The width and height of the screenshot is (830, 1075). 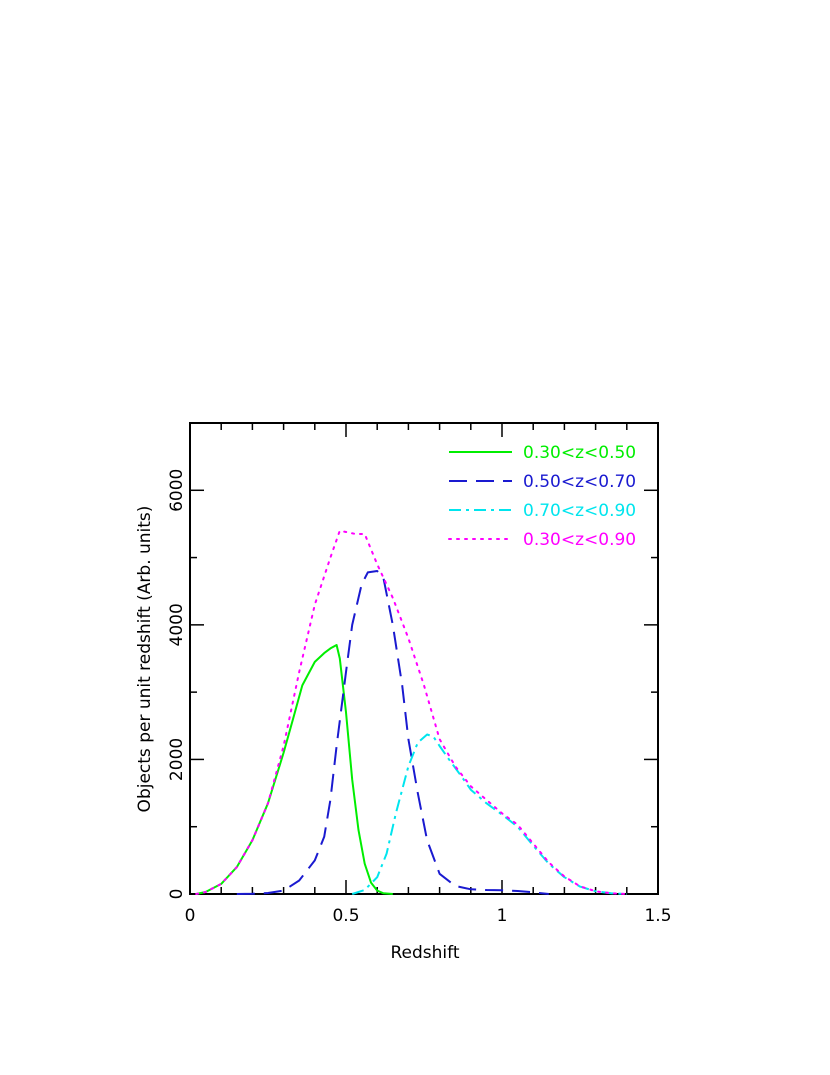 I want to click on x-axis-label: Redshift, so click(x=424, y=953).